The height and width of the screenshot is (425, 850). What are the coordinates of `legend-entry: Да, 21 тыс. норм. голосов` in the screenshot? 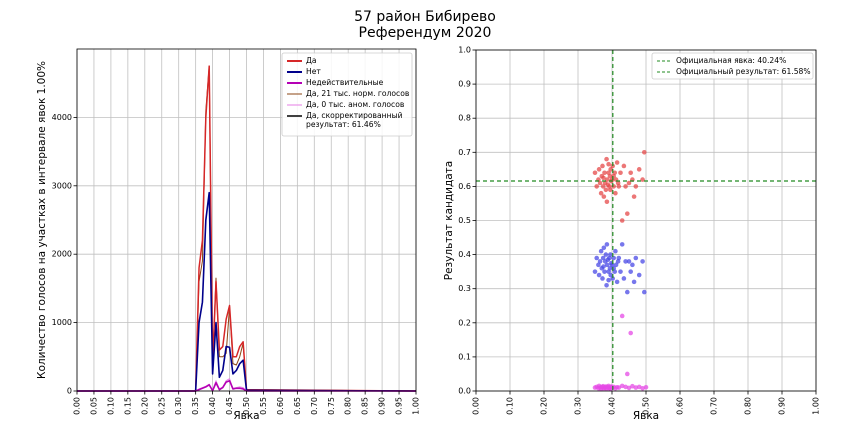 It's located at (348, 93).